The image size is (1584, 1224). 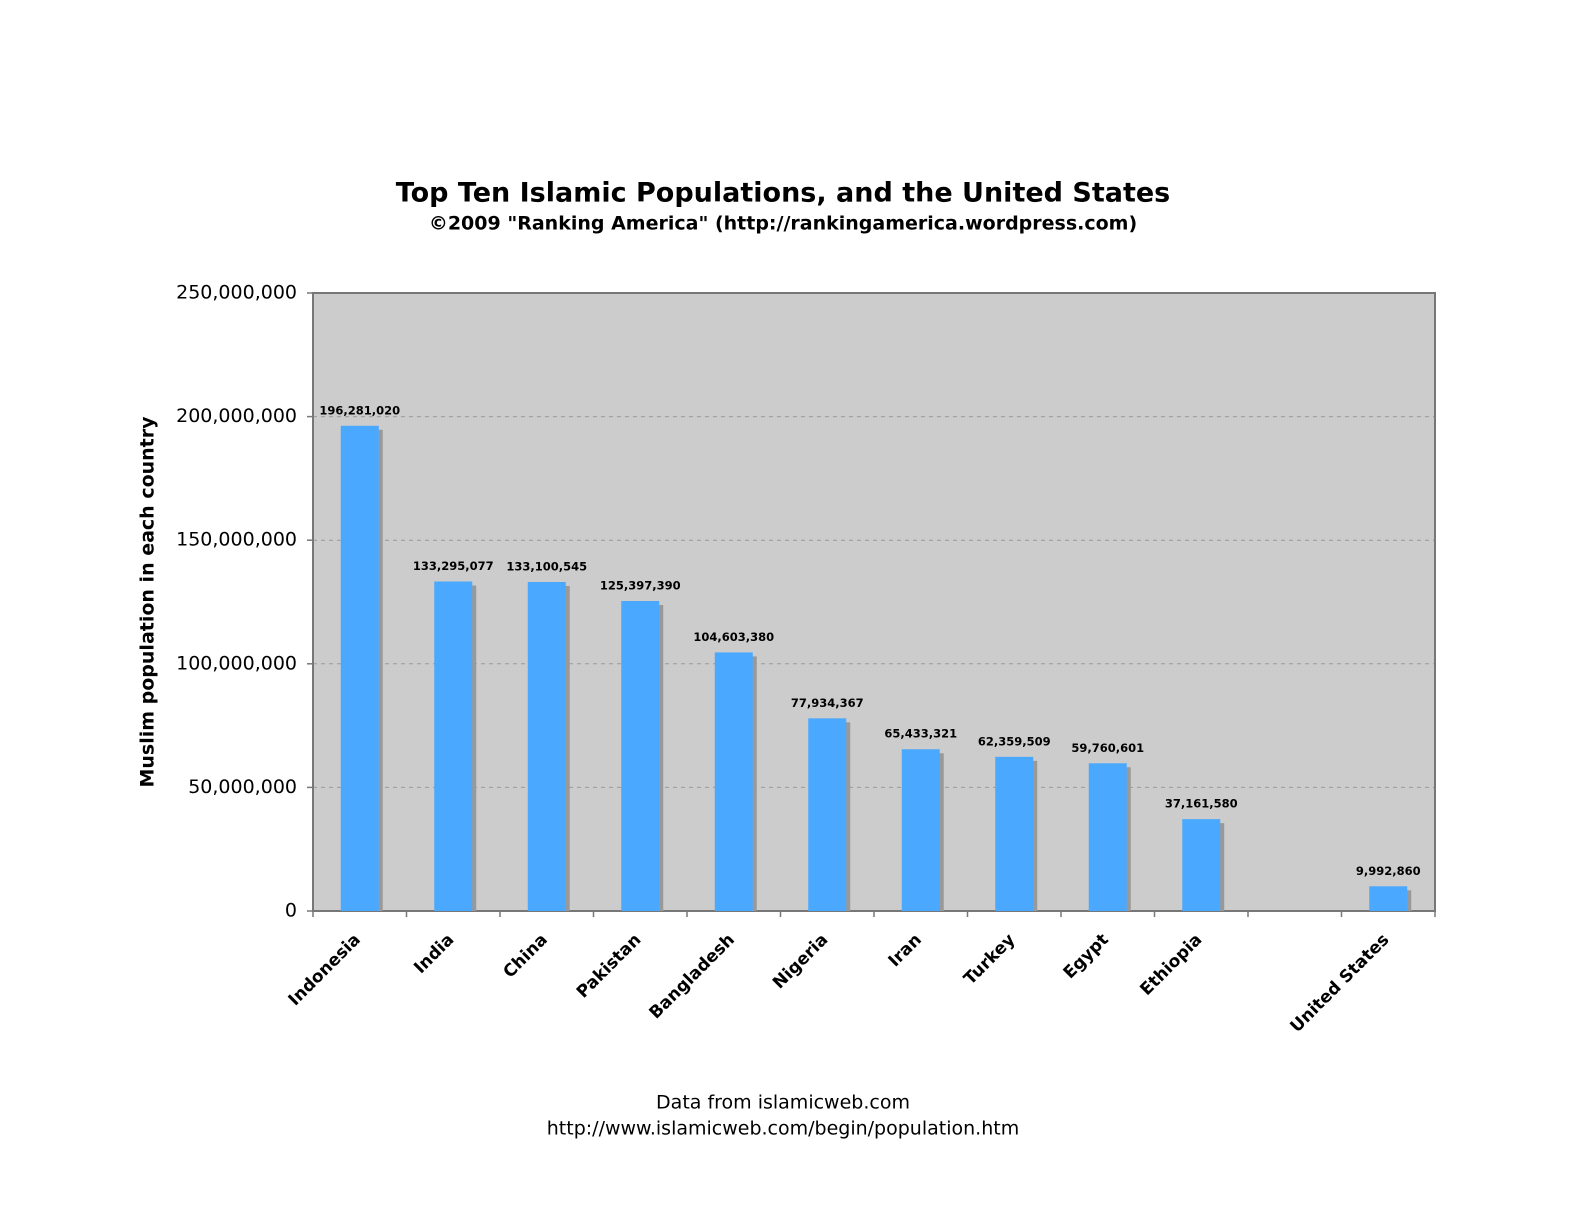 What do you see at coordinates (236, 663) in the screenshot?
I see `y-tick-label: 100,000,000` at bounding box center [236, 663].